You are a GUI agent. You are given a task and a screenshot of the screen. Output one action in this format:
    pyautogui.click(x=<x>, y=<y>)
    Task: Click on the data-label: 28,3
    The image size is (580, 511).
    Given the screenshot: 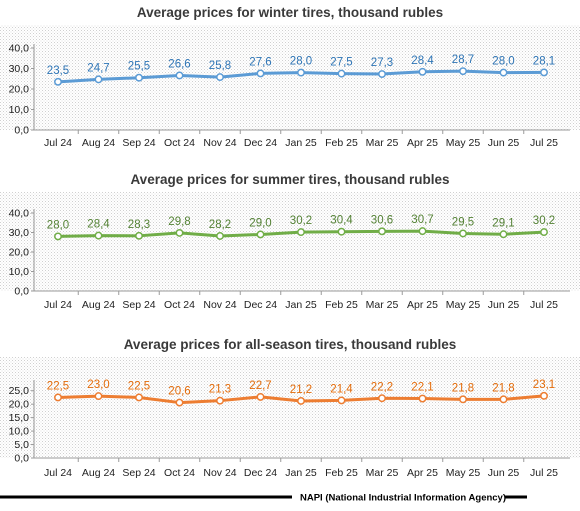 What is the action you would take?
    pyautogui.click(x=139, y=225)
    